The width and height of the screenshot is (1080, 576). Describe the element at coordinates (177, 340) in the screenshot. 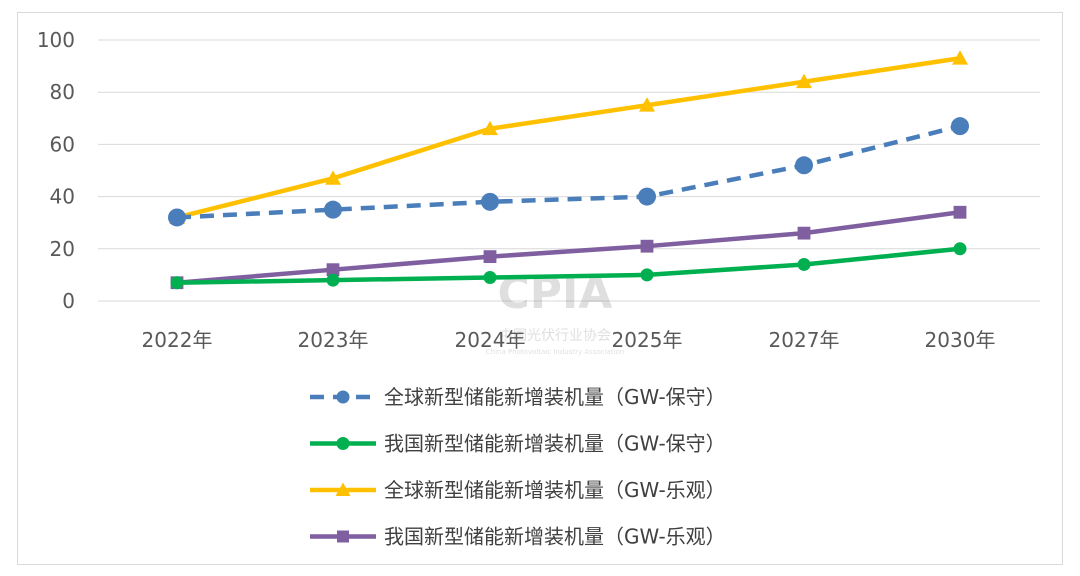

I see `x-tick-label: 2022年` at that location.